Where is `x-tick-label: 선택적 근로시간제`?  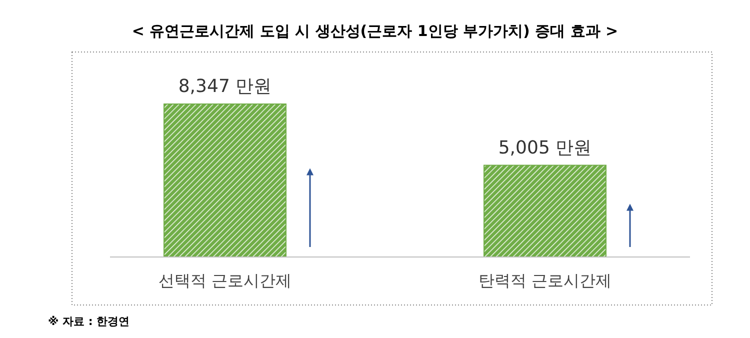
x-tick-label: 선택적 근로시간제 is located at coordinates (225, 280).